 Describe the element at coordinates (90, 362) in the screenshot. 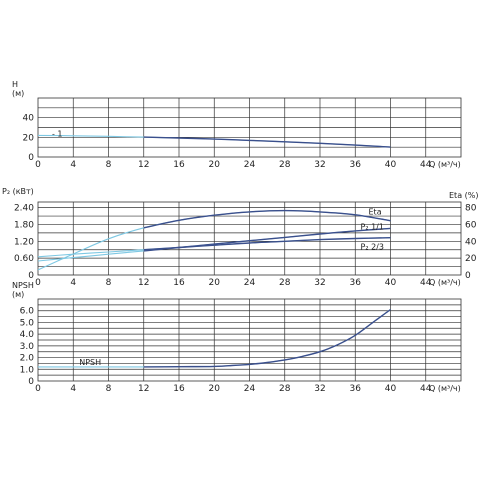

I see `series-label: NPSH` at that location.